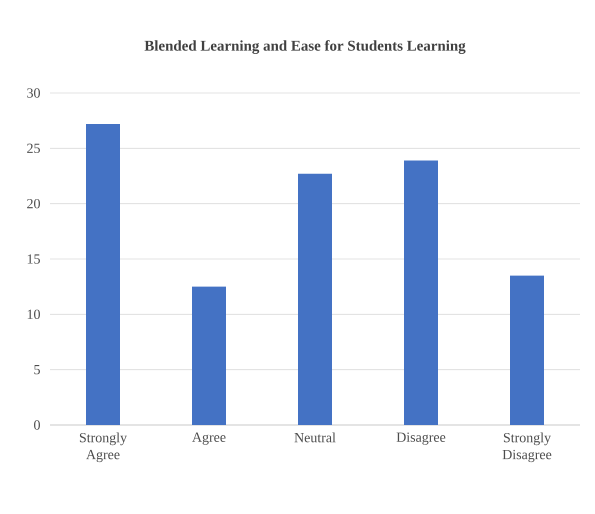 Image resolution: width=595 pixels, height=514 pixels. What do you see at coordinates (37, 425) in the screenshot?
I see `y-tick-label: 0` at bounding box center [37, 425].